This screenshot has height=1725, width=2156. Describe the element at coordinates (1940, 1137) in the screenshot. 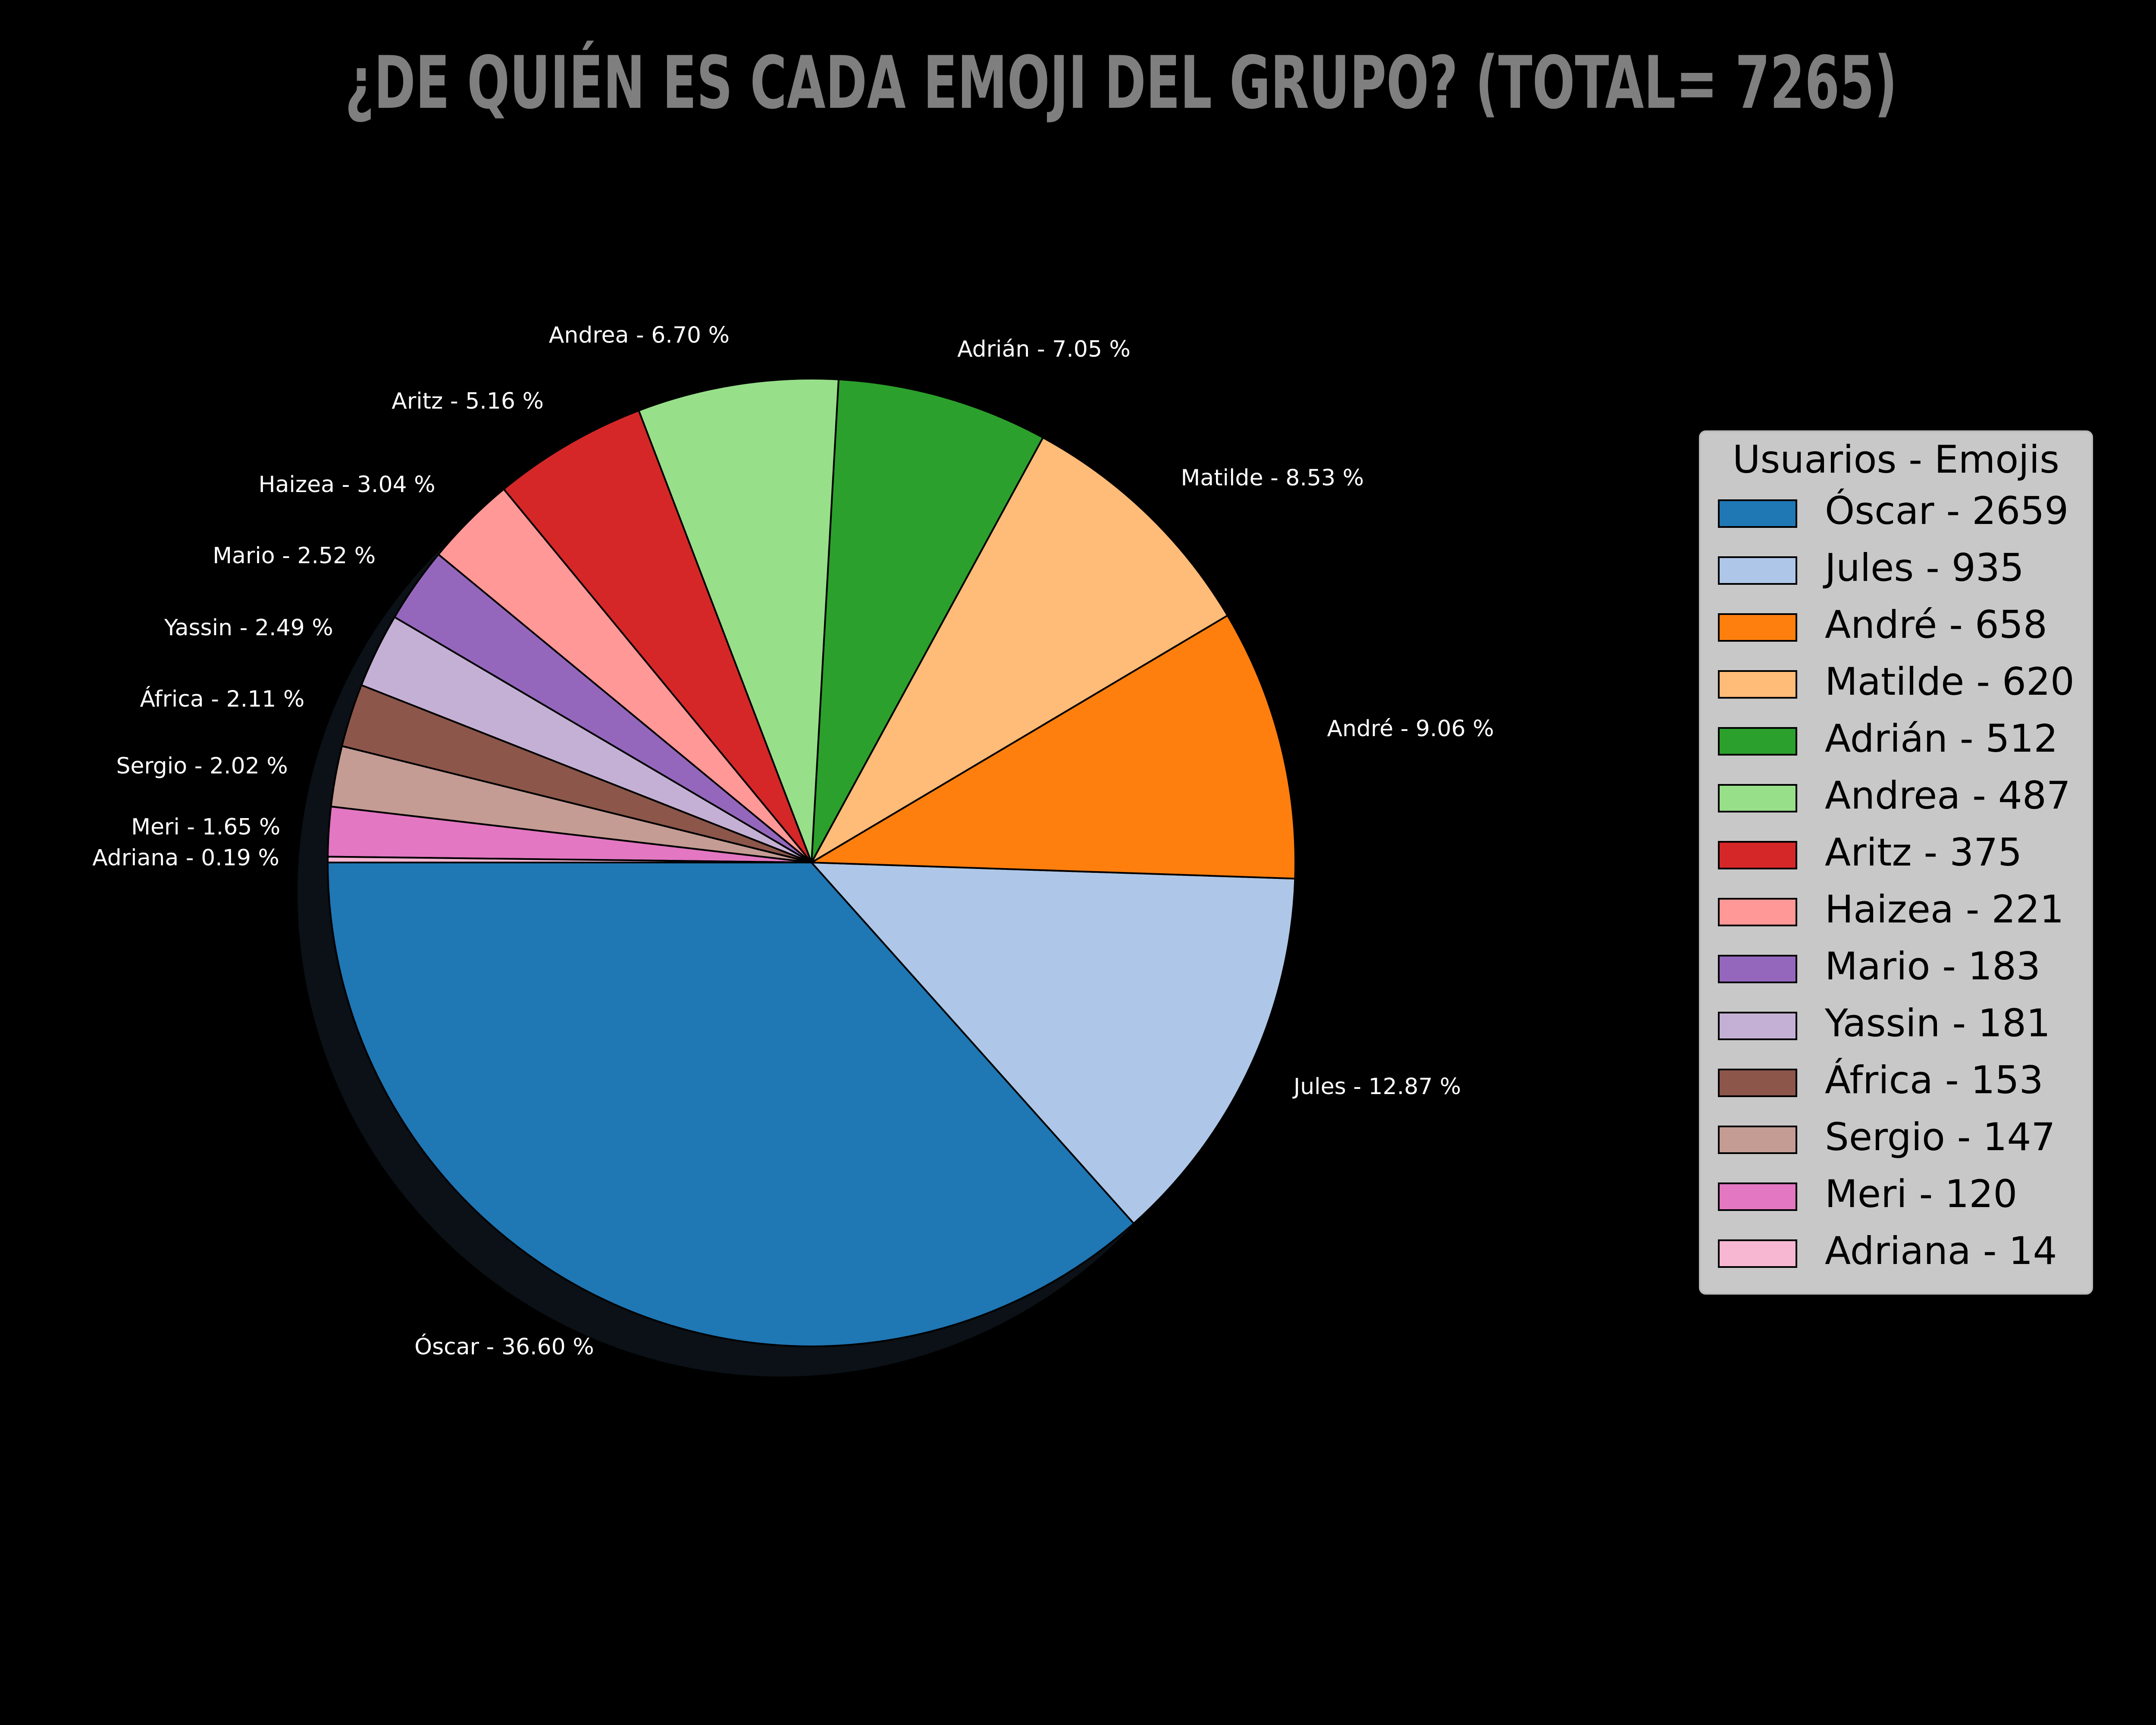

I see `legend-label: Sergio - 147` at that location.